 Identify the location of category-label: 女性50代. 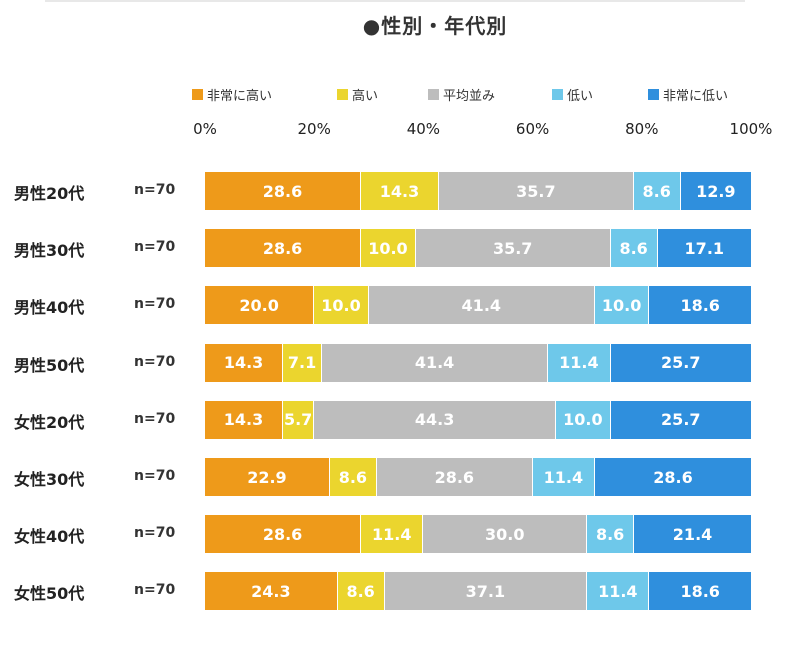
(49, 594).